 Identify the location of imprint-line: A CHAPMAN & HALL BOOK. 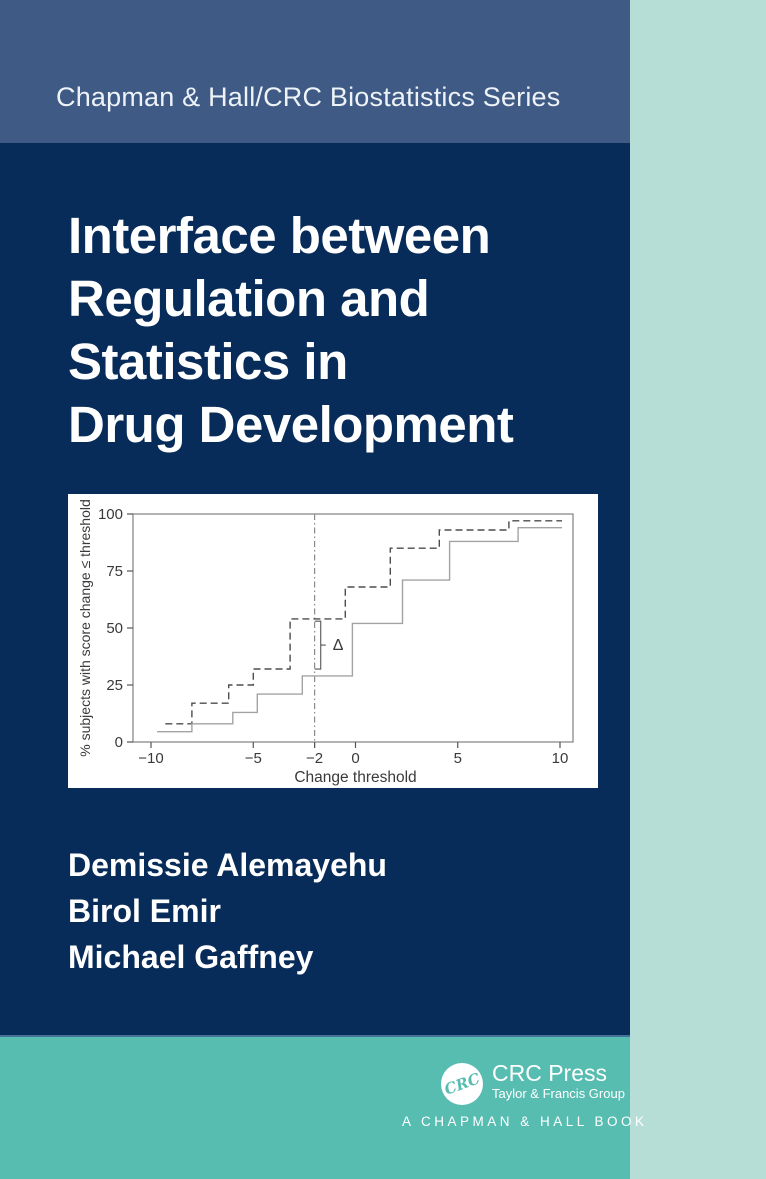
(525, 1121).